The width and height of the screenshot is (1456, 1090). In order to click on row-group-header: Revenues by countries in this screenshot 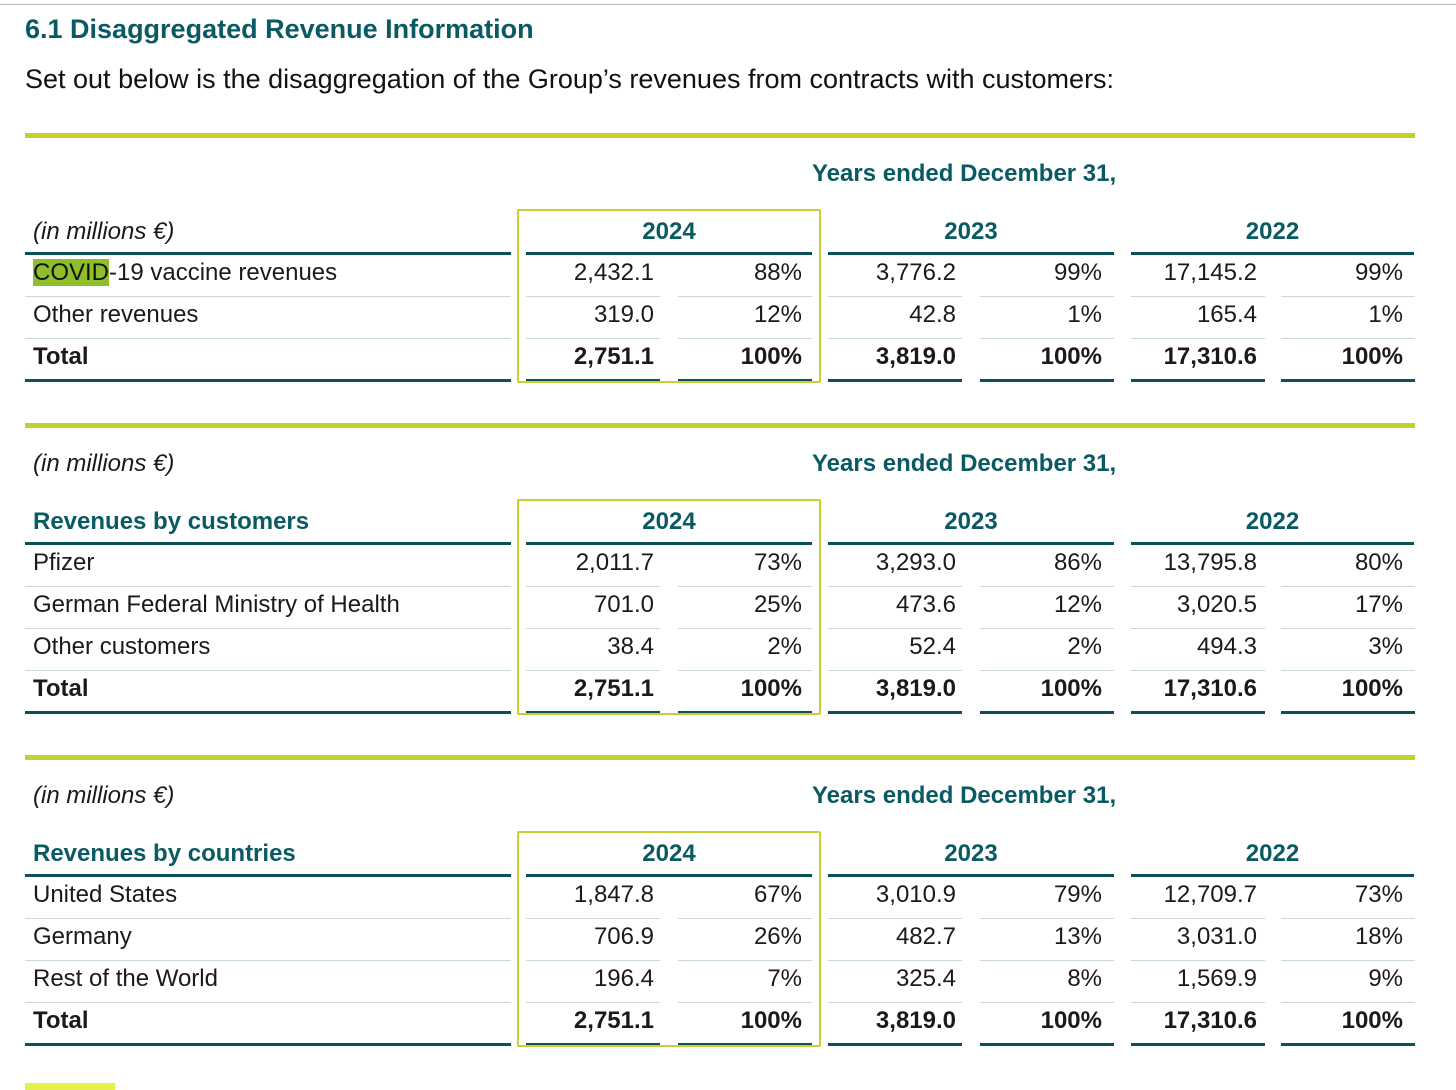, I will do `click(164, 853)`.